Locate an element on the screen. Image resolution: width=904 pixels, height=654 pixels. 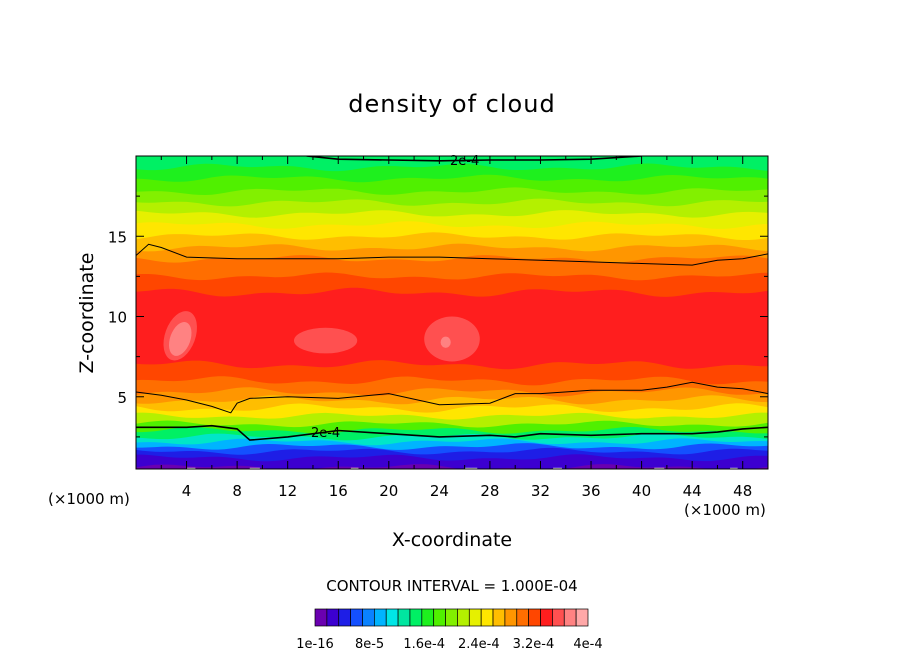
x-tick-label-9: 40 is located at coordinates (641, 491).